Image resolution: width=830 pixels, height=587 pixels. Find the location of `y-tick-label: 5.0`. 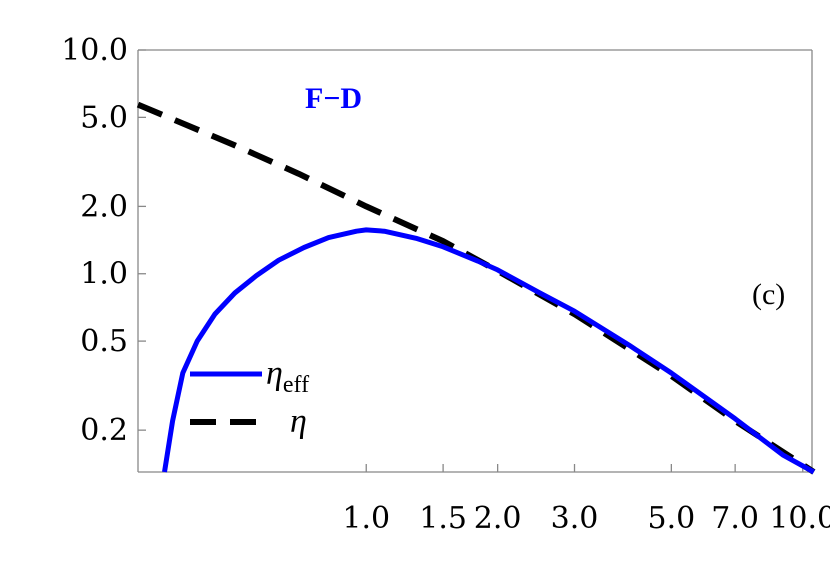

y-tick-label: 5.0 is located at coordinates (104, 117).